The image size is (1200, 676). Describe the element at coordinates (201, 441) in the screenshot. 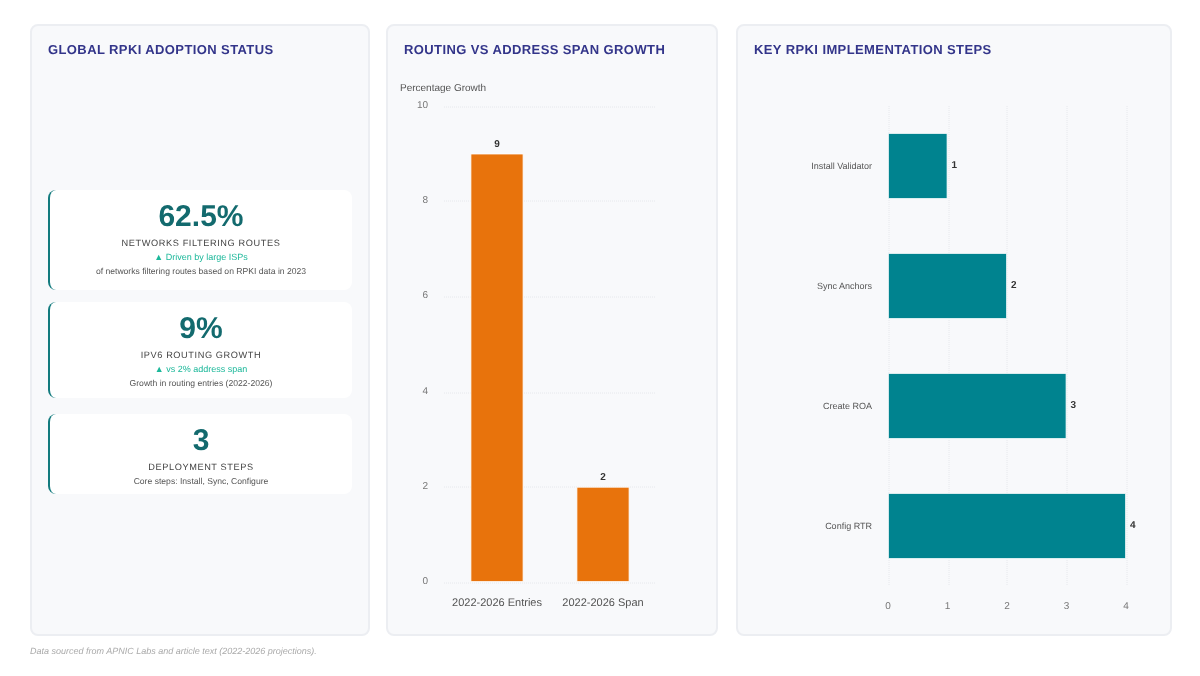

I see `text: 3` at that location.